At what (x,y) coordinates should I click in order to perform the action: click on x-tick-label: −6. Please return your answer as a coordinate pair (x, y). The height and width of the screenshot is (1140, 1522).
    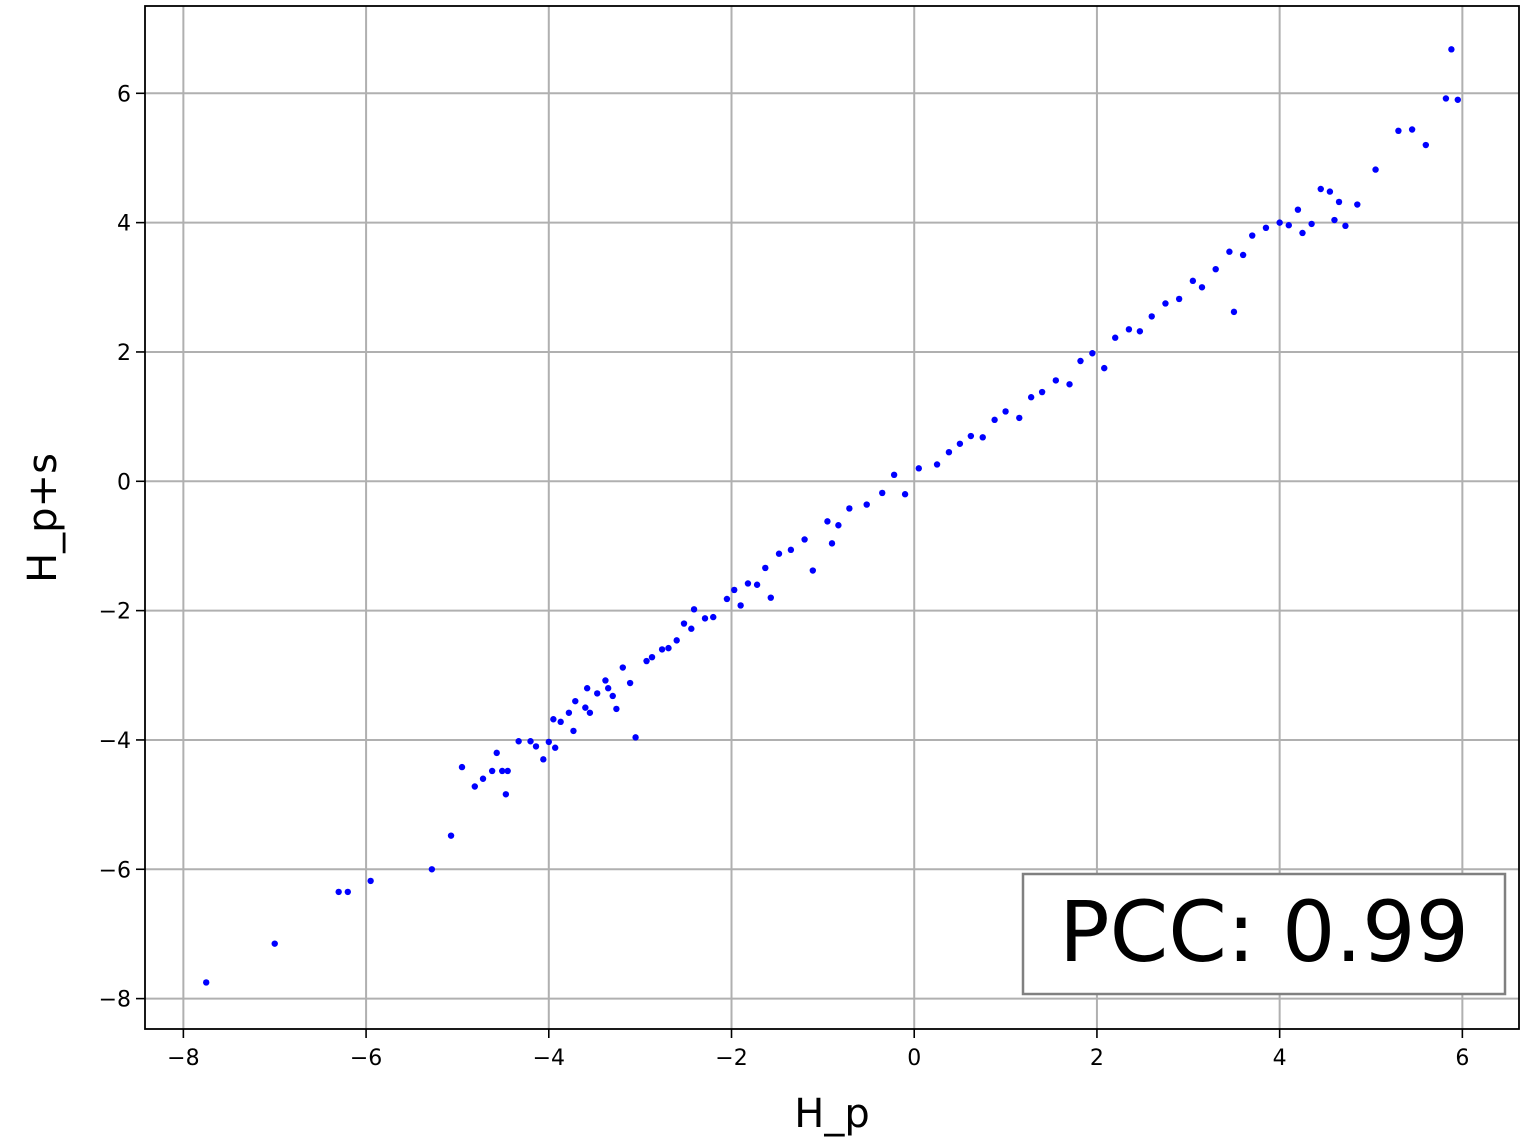
    Looking at the image, I should click on (366, 1058).